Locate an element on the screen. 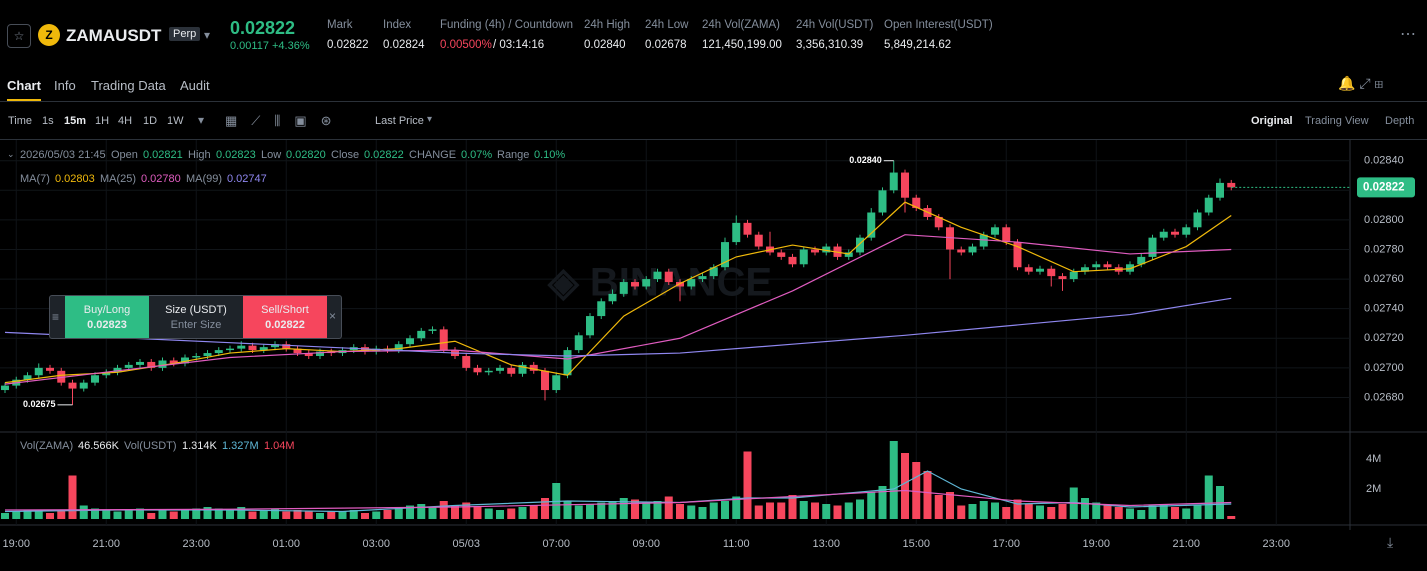 The height and width of the screenshot is (571, 1427). symbol: ZAMAUSDT is located at coordinates (114, 35).